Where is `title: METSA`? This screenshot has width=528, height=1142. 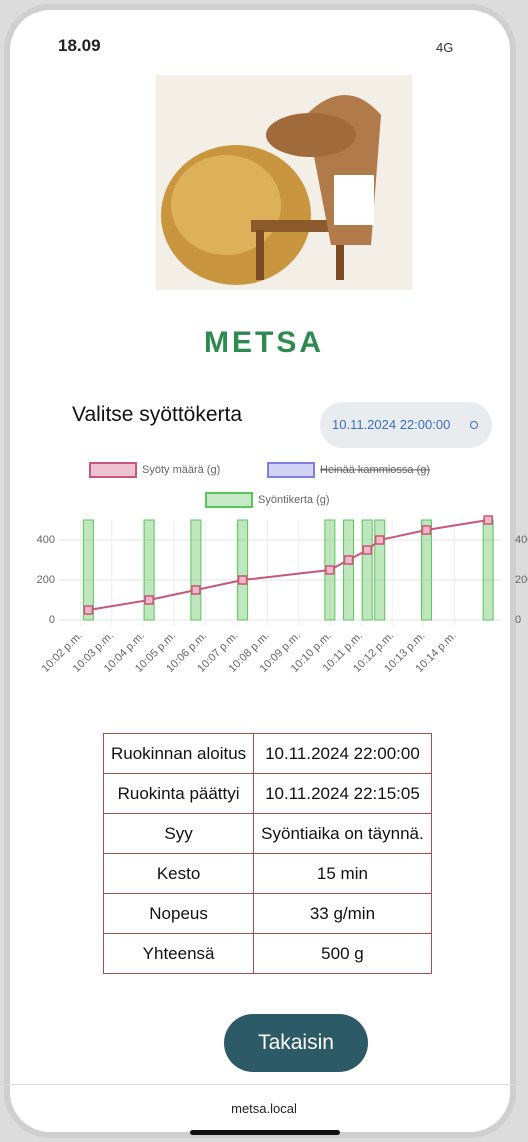 title: METSA is located at coordinates (264, 342).